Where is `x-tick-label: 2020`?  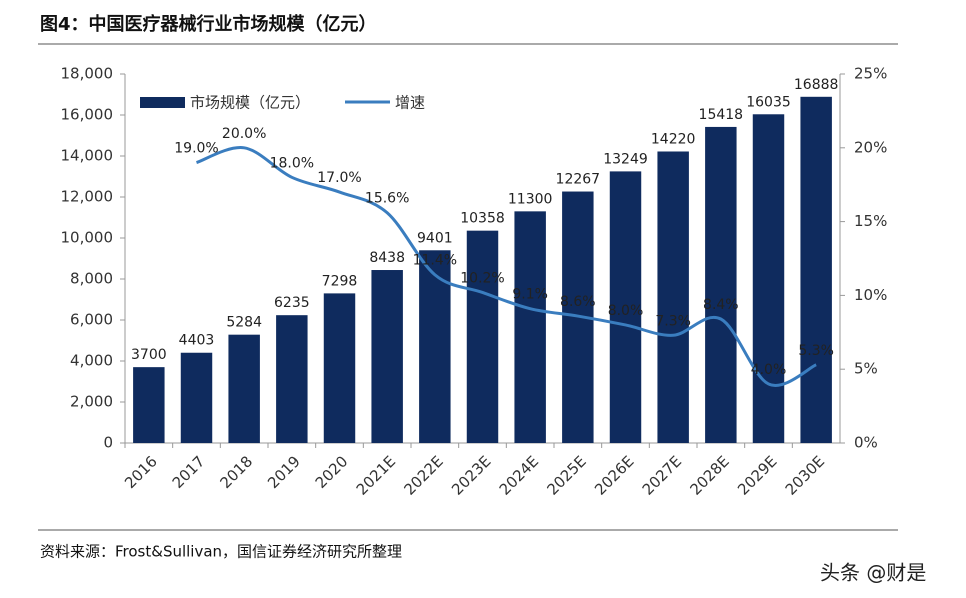
x-tick-label: 2020 is located at coordinates (332, 472).